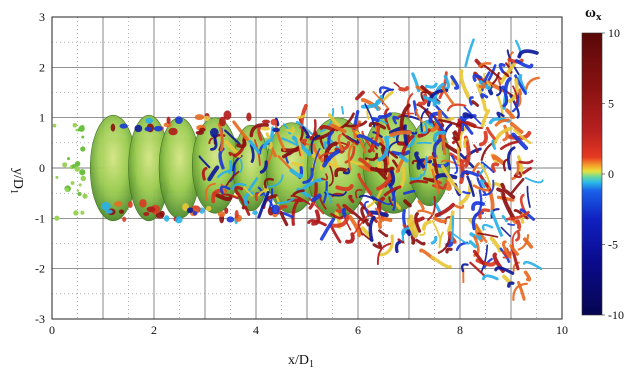 The width and height of the screenshot is (630, 376). Describe the element at coordinates (42, 118) in the screenshot. I see `y-tick-label: 1` at that location.